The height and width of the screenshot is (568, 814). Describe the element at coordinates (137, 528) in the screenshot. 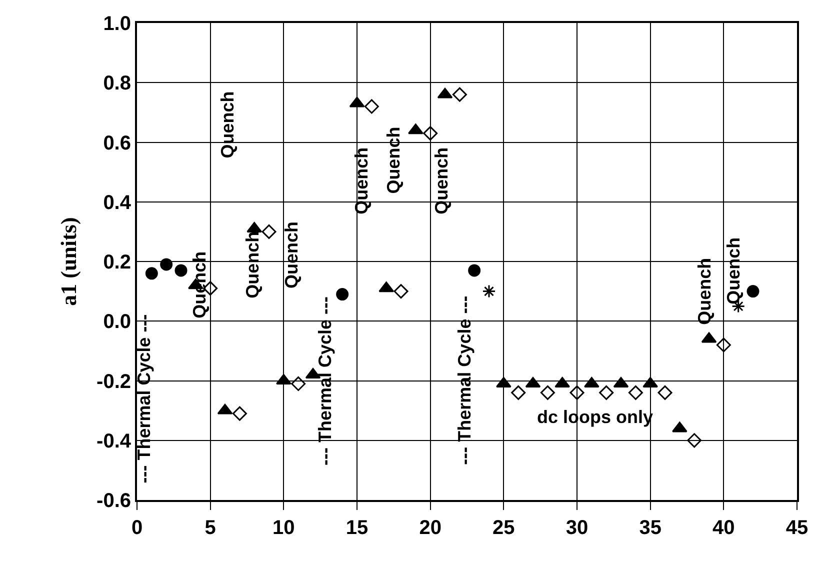

I see `x-tick-label: 0` at that location.